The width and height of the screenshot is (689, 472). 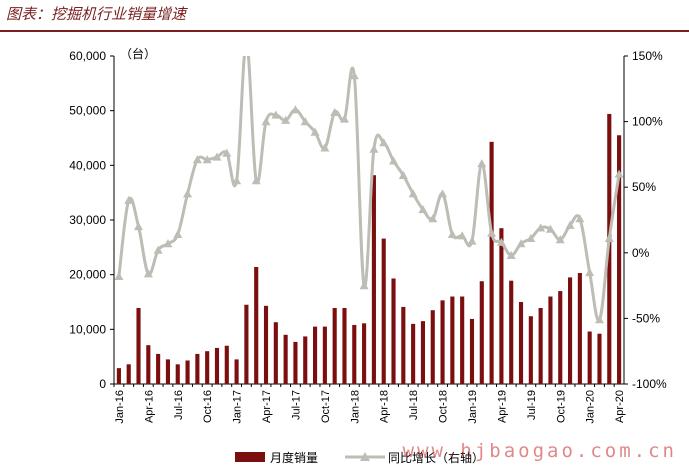 What do you see at coordinates (646, 318) in the screenshot?
I see `right-axis-tick-label: -50%` at bounding box center [646, 318].